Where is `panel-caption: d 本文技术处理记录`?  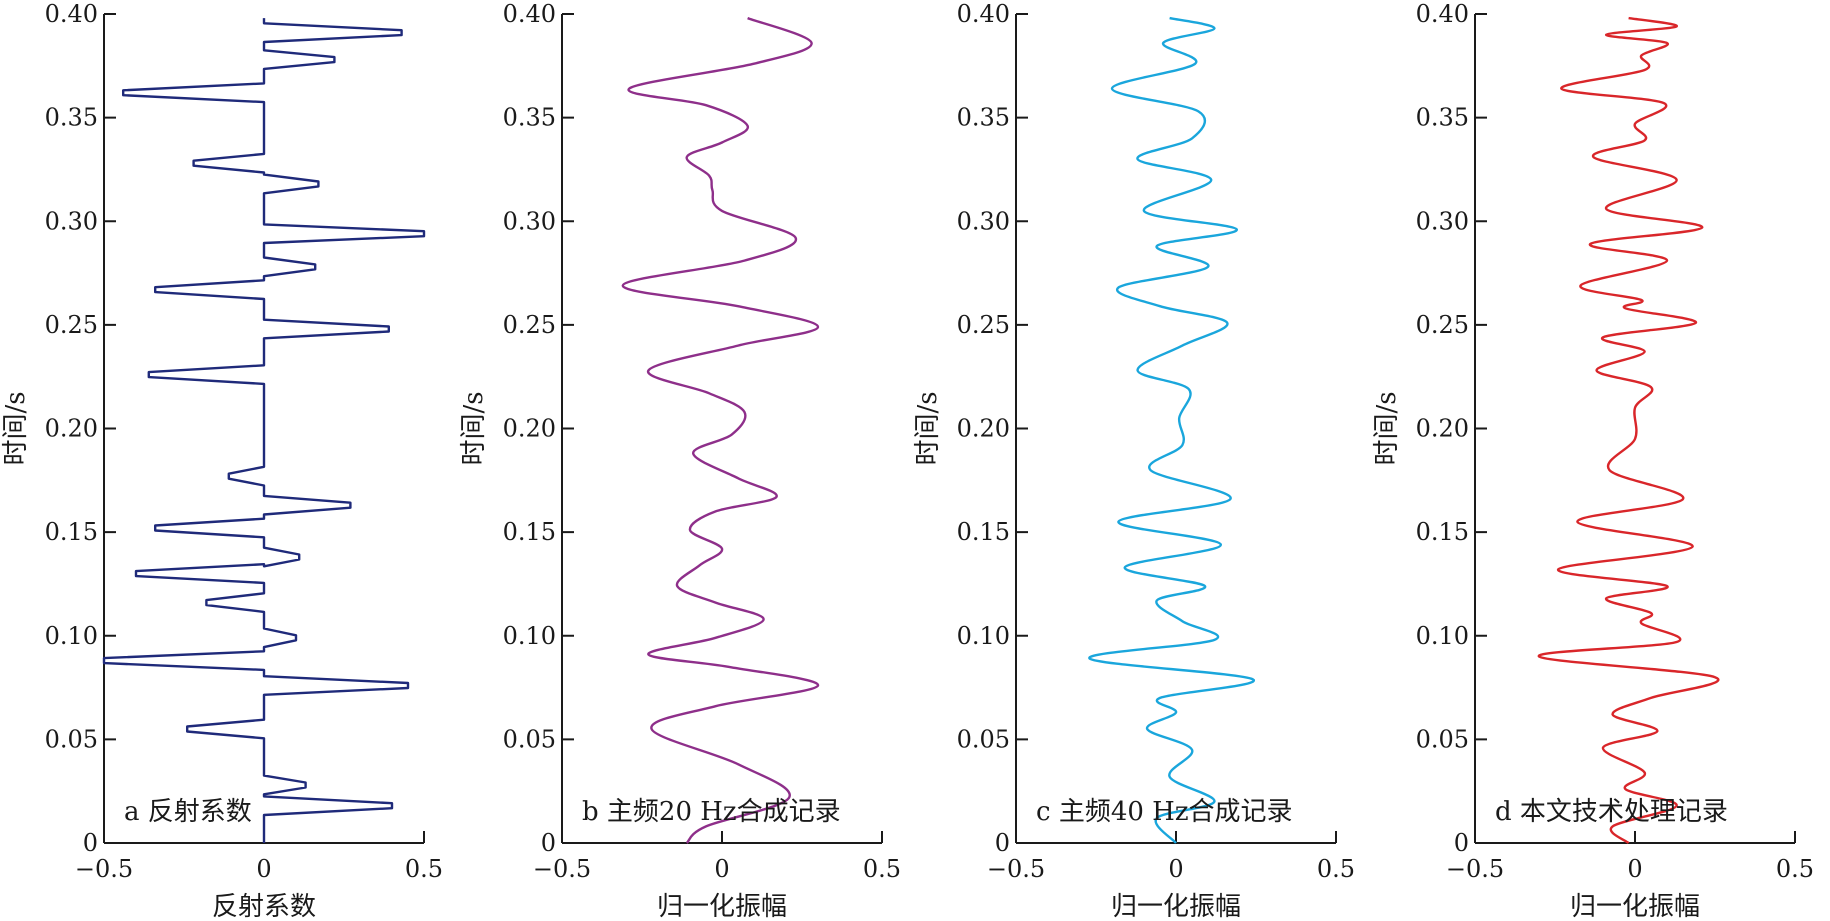
panel-caption: d 本文技术处理记录 is located at coordinates (1611, 812).